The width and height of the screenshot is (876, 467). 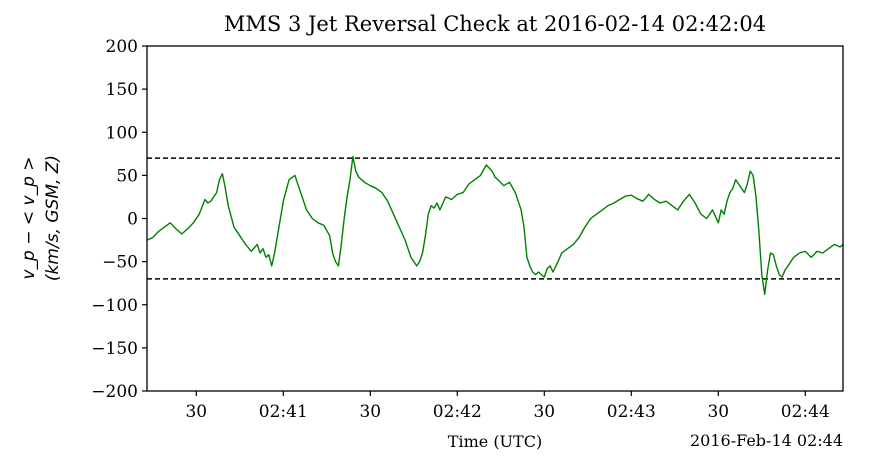 I want to click on y-tick-label: 100, so click(x=122, y=133).